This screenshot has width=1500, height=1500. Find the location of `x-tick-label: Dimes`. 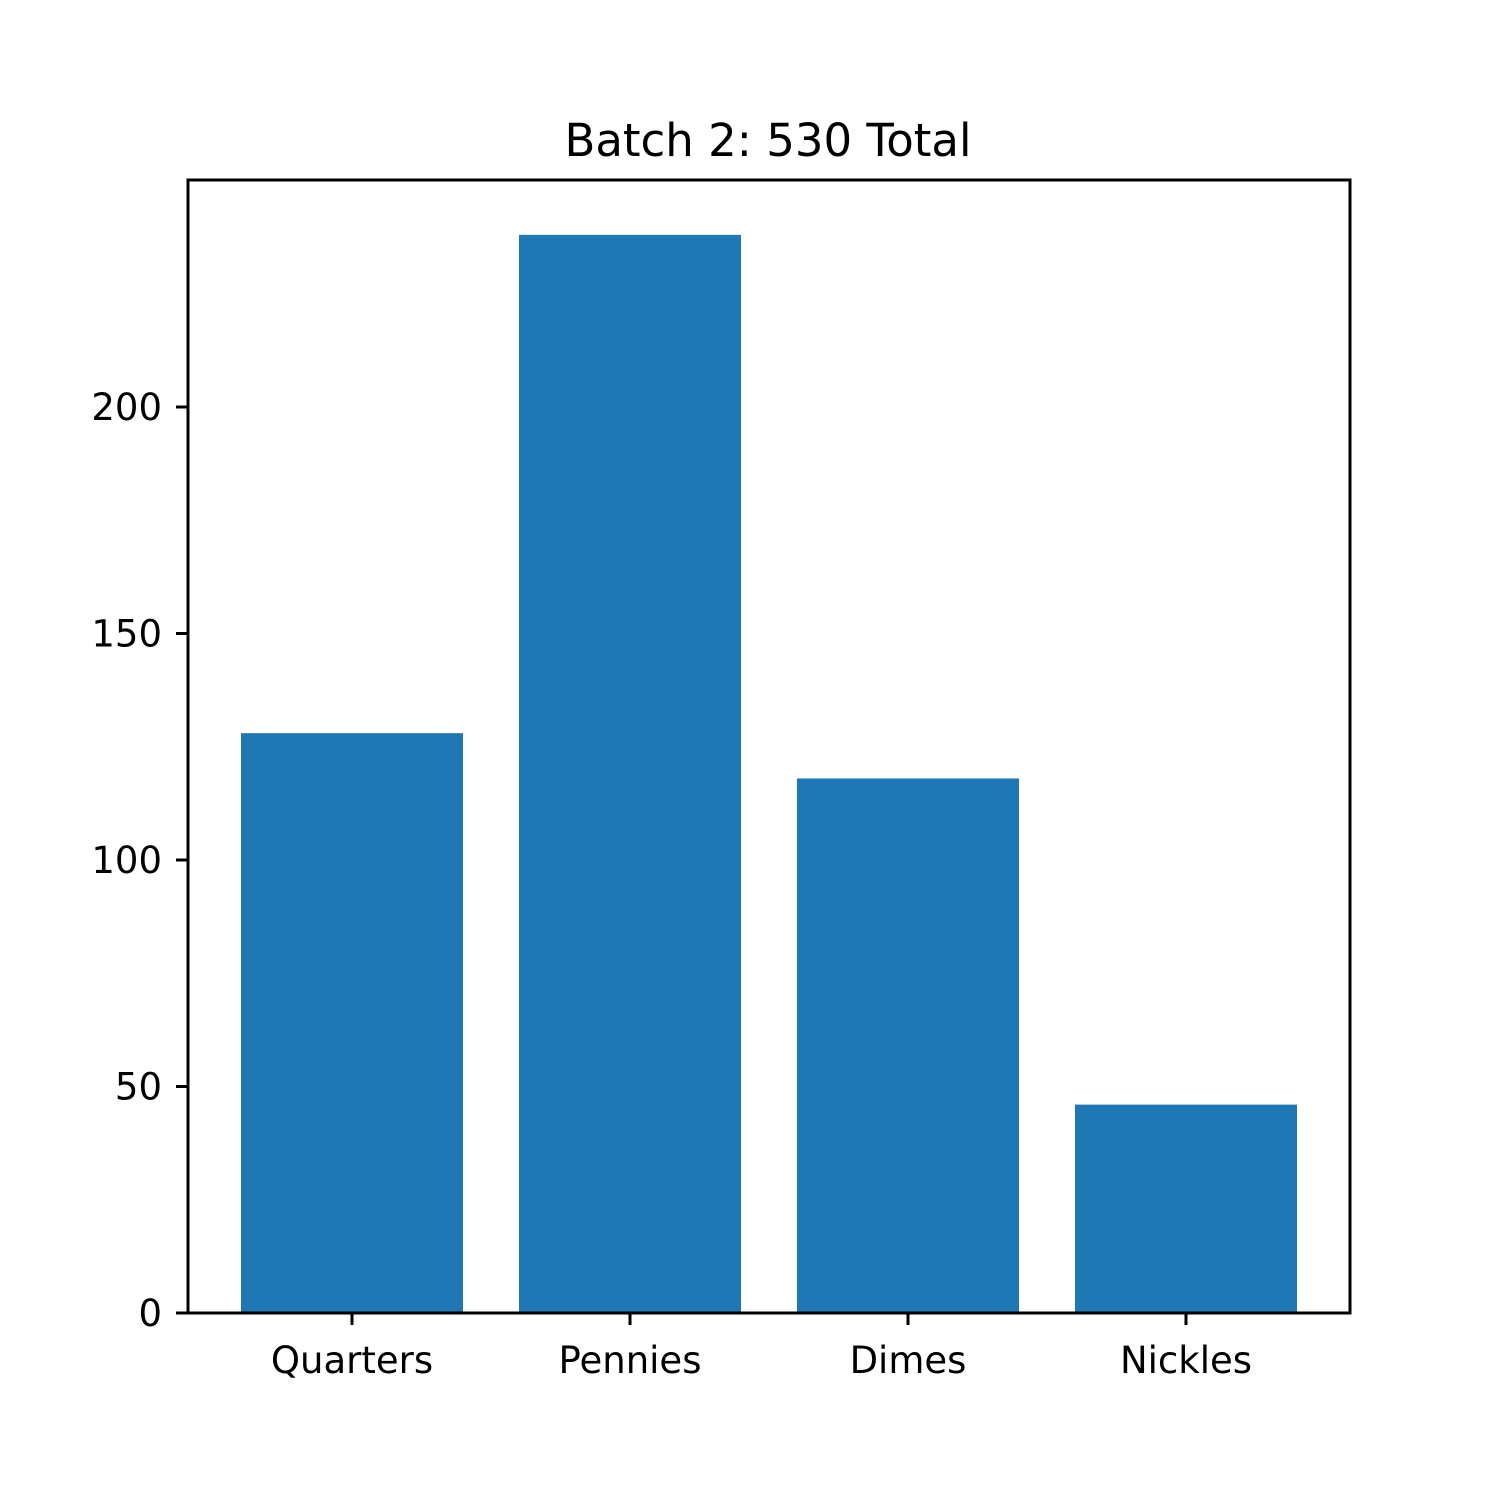

x-tick-label: Dimes is located at coordinates (908, 1360).